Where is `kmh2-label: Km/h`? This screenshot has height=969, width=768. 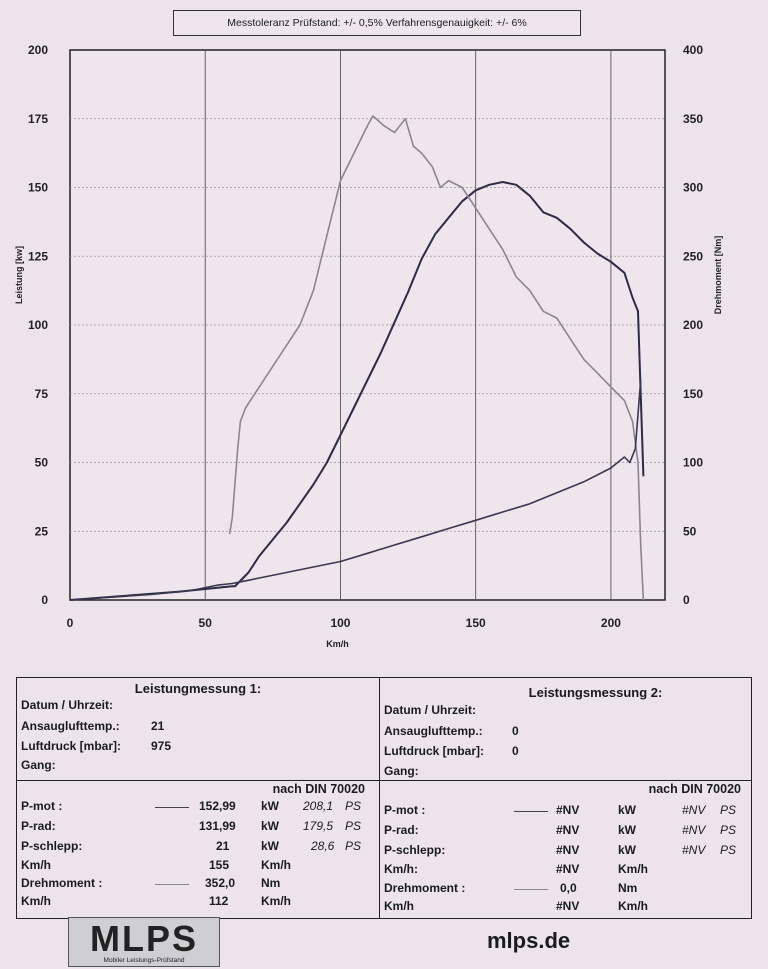 kmh2-label: Km/h is located at coordinates (36, 901).